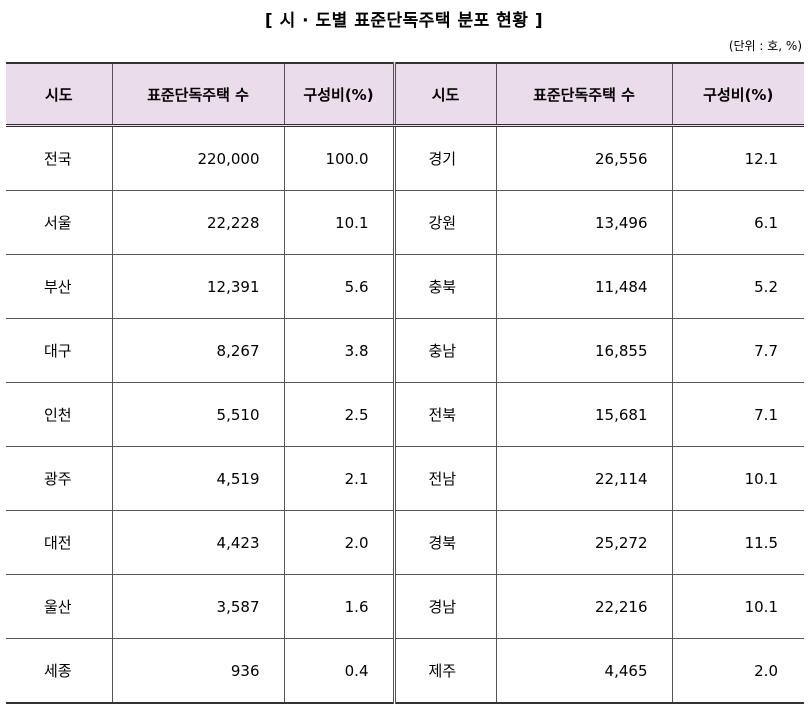  I want to click on cell-region-right: 경북, so click(444, 542).